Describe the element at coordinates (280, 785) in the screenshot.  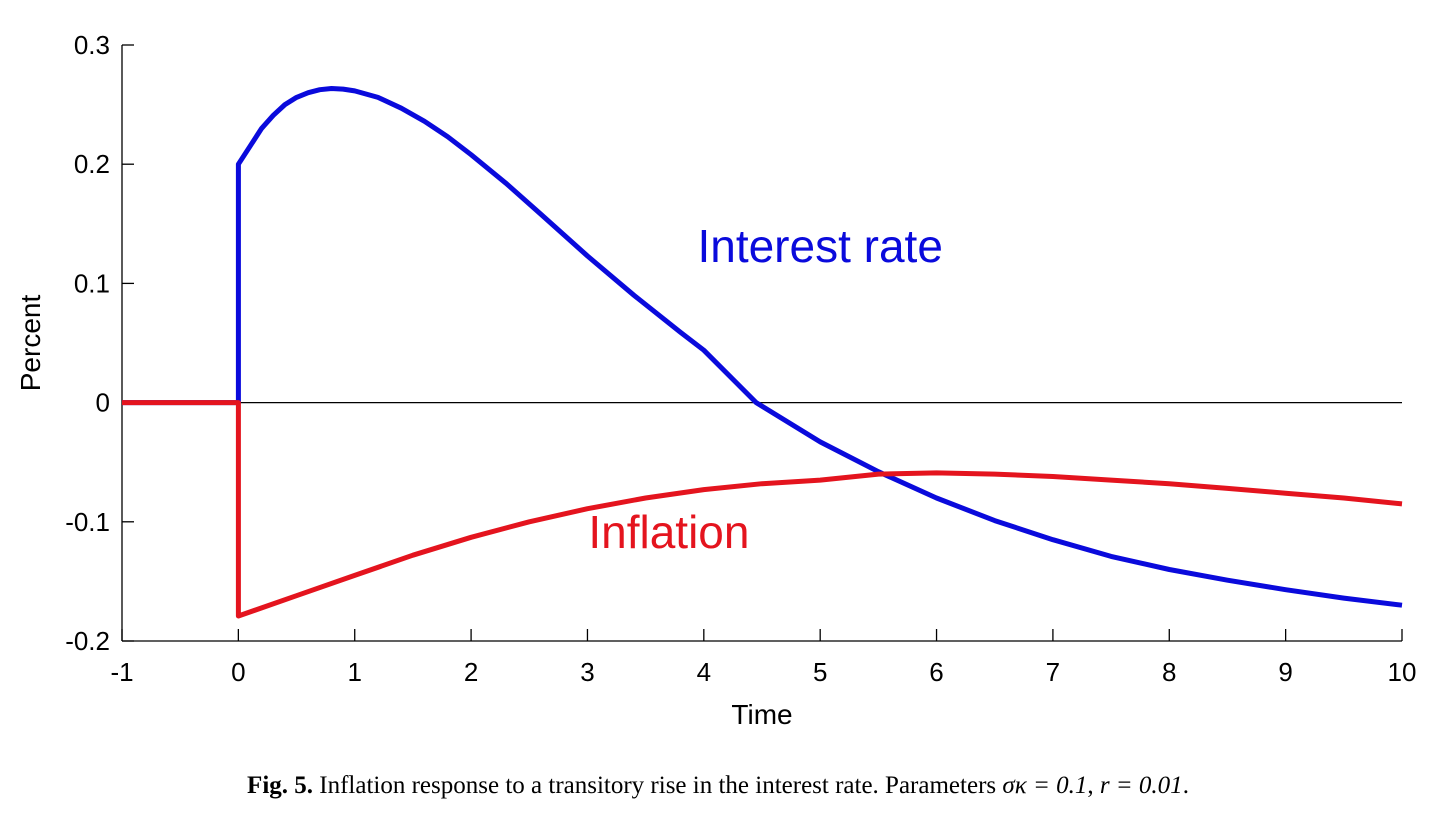
I see `caption-label: Fig. 5.` at that location.